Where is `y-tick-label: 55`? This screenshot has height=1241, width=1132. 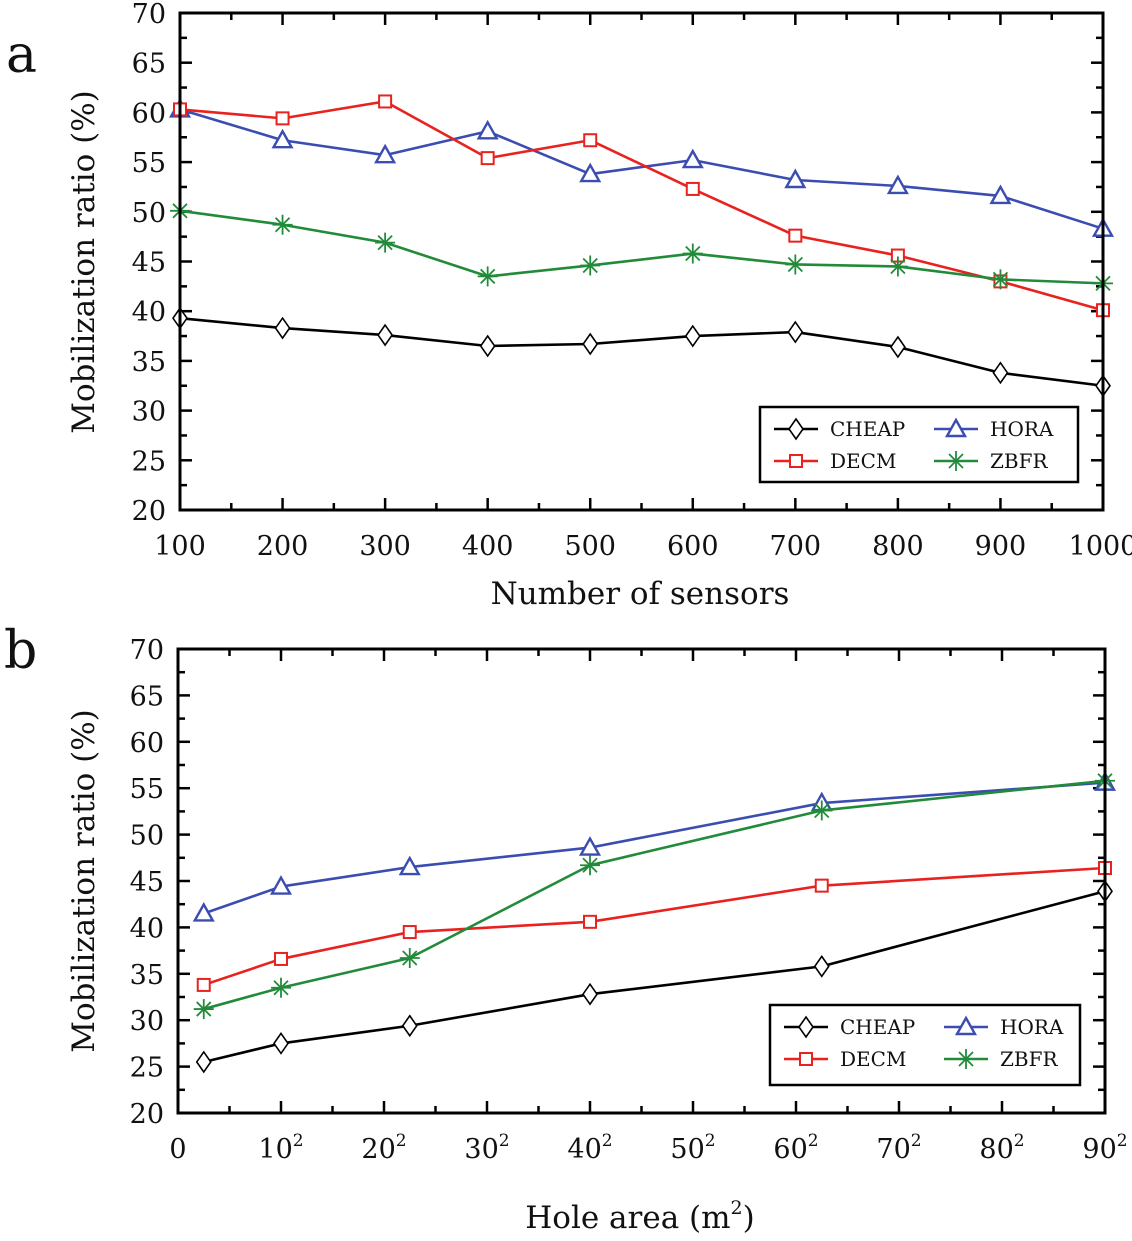
y-tick-label: 55 is located at coordinates (147, 789).